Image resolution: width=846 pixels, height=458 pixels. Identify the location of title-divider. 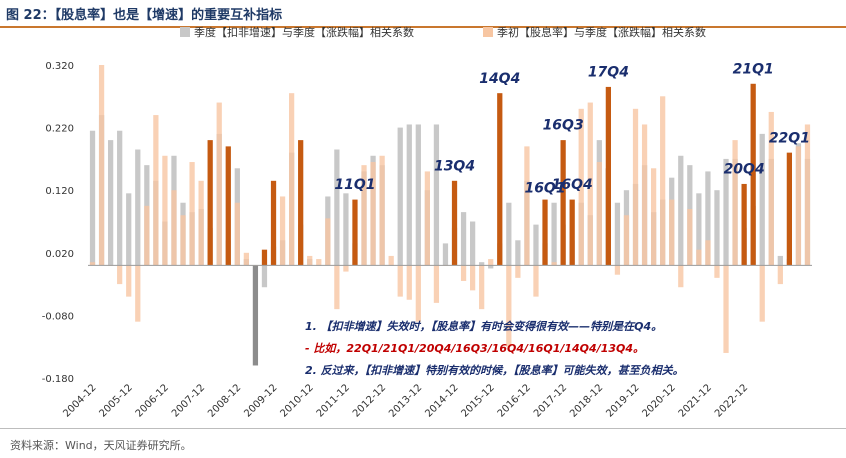
(423, 27).